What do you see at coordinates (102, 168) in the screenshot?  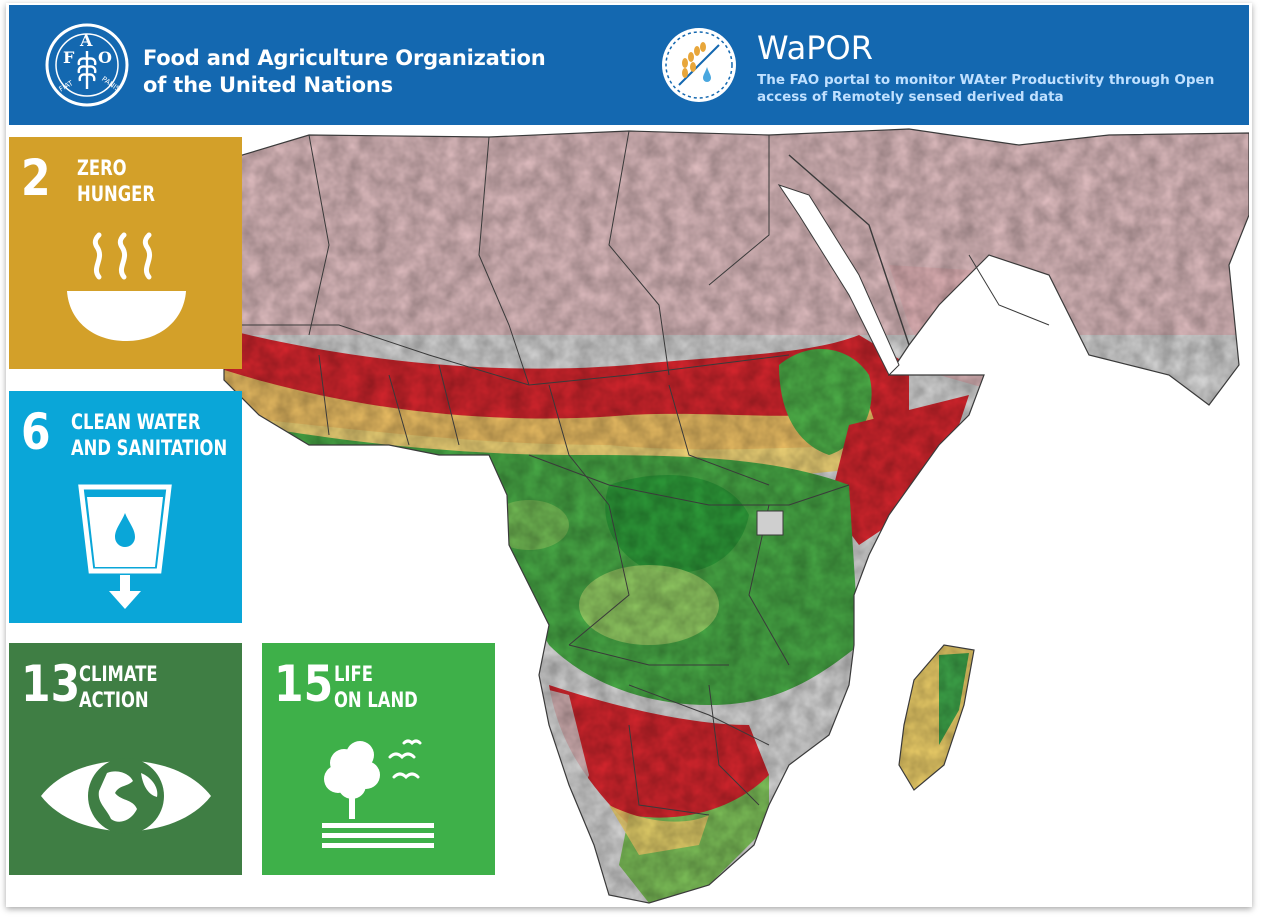 I see `sdg-title-line1: ZERO` at bounding box center [102, 168].